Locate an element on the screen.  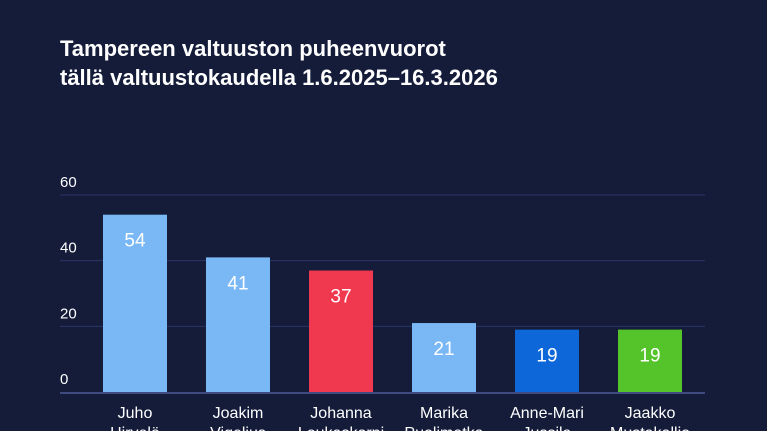
category-label-3-1: Puolimatka is located at coordinates (443, 428).